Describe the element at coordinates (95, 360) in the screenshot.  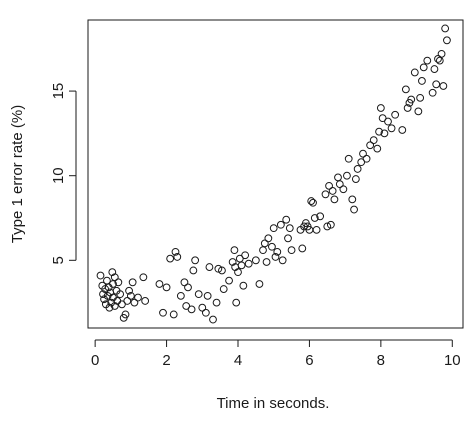
I see `x-tick-label: 0` at that location.